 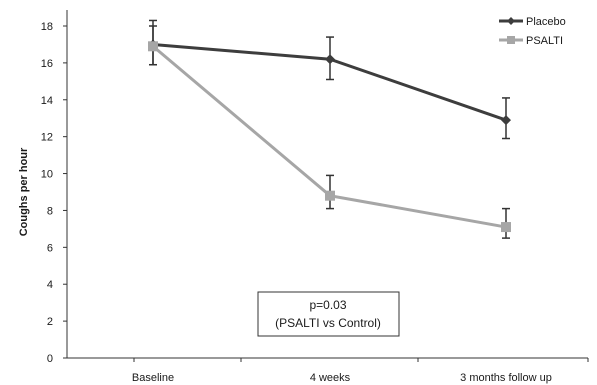 I want to click on y-tick-label: 6, so click(x=50, y=248).